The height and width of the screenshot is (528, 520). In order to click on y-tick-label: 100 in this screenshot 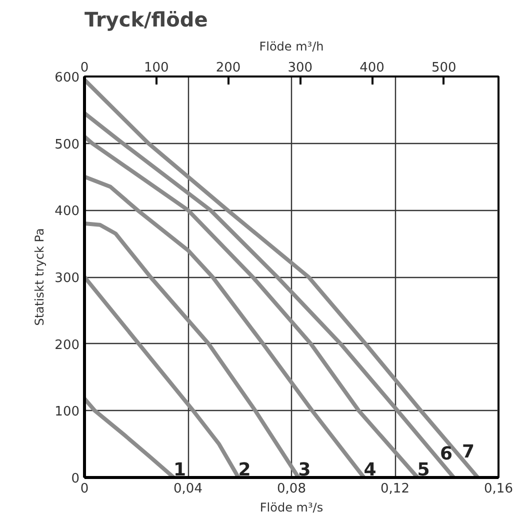, I will do `click(67, 412)`.